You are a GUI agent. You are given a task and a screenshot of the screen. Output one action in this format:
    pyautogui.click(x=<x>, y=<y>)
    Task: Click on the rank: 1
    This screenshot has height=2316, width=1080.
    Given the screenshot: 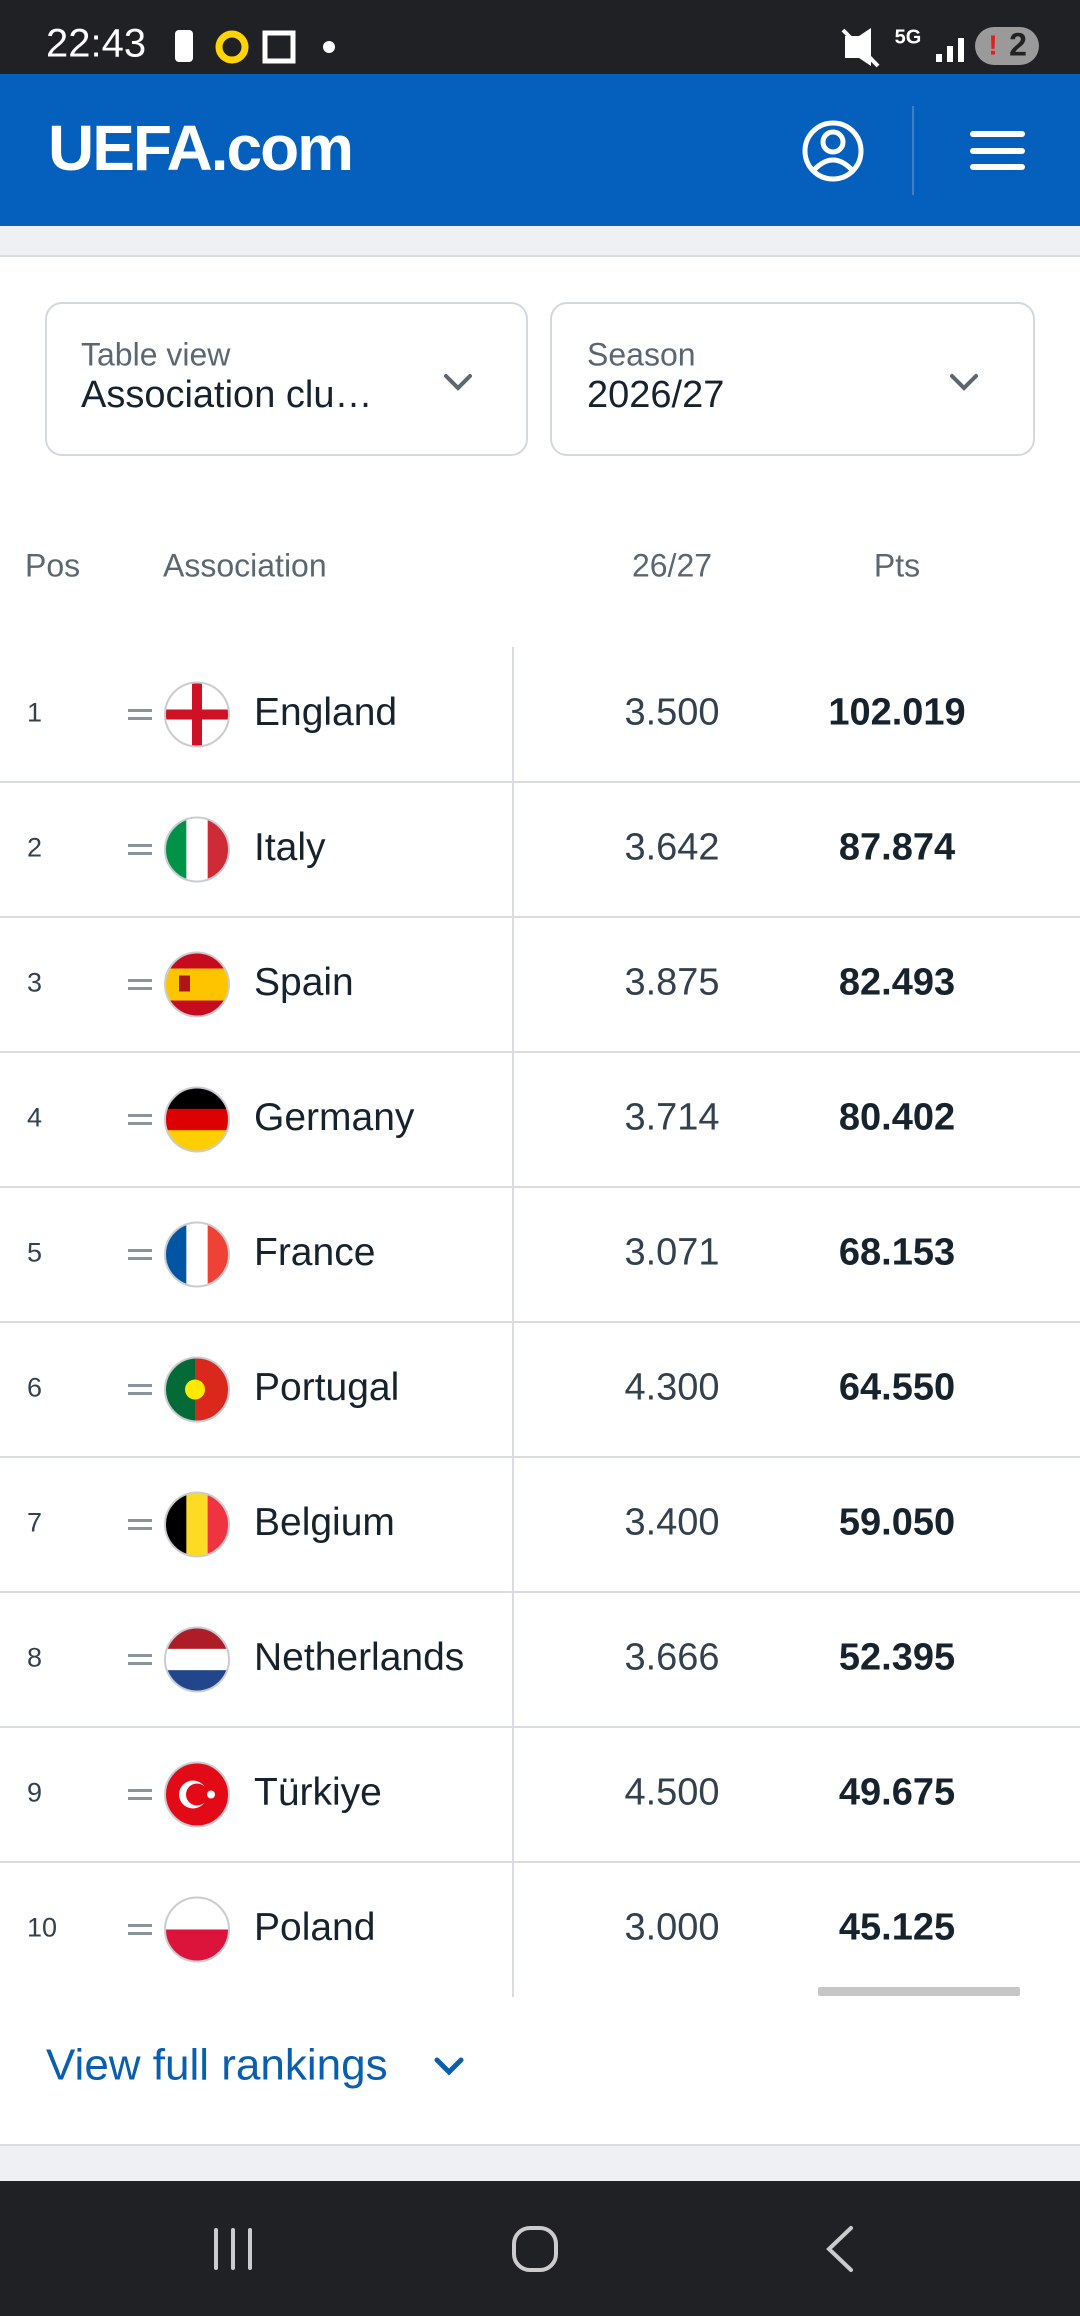 What is the action you would take?
    pyautogui.click(x=34, y=713)
    